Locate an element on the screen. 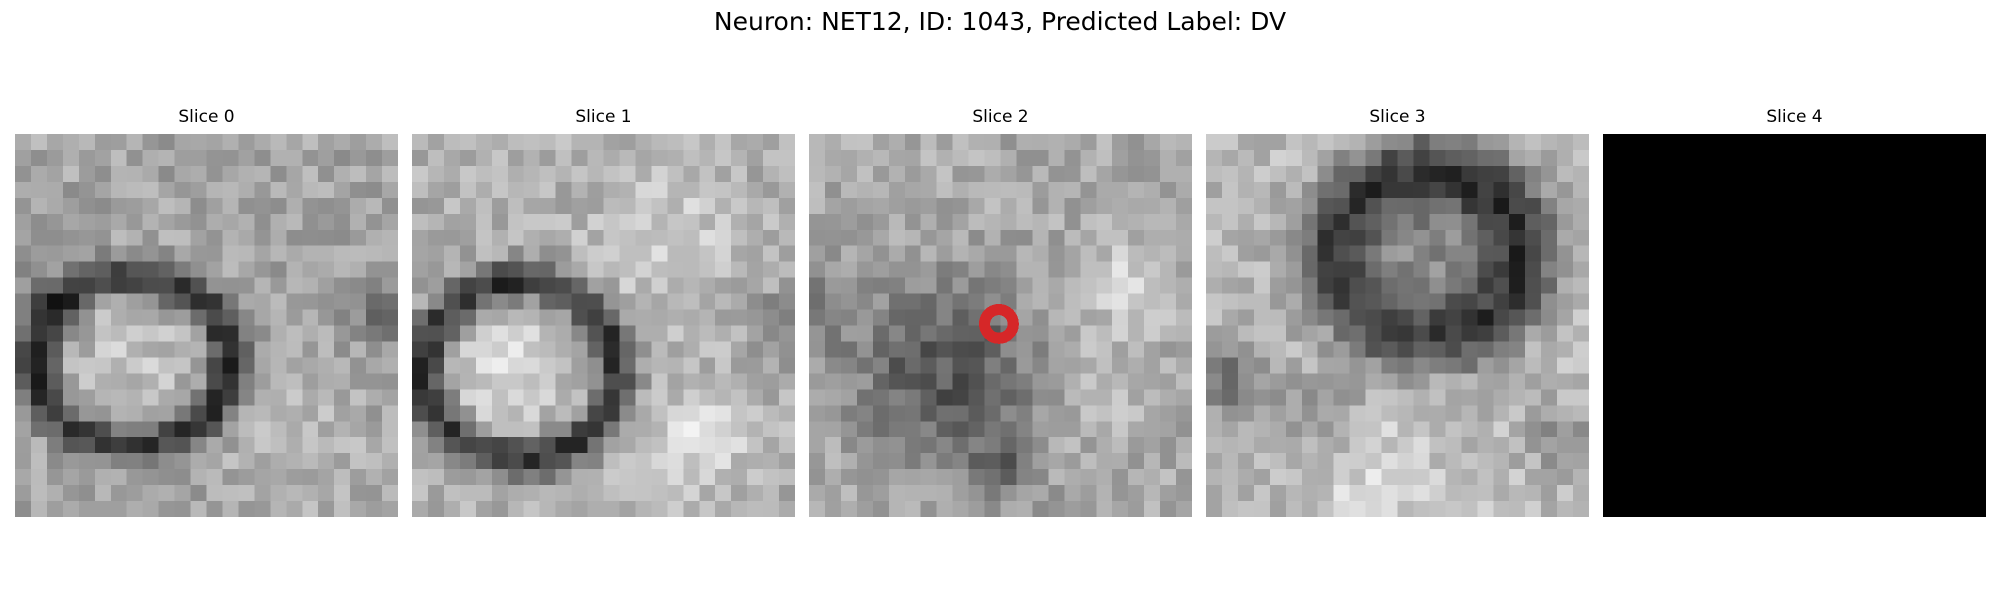 This screenshot has height=600, width=2000. slice-title: Slice 0 is located at coordinates (206, 117).